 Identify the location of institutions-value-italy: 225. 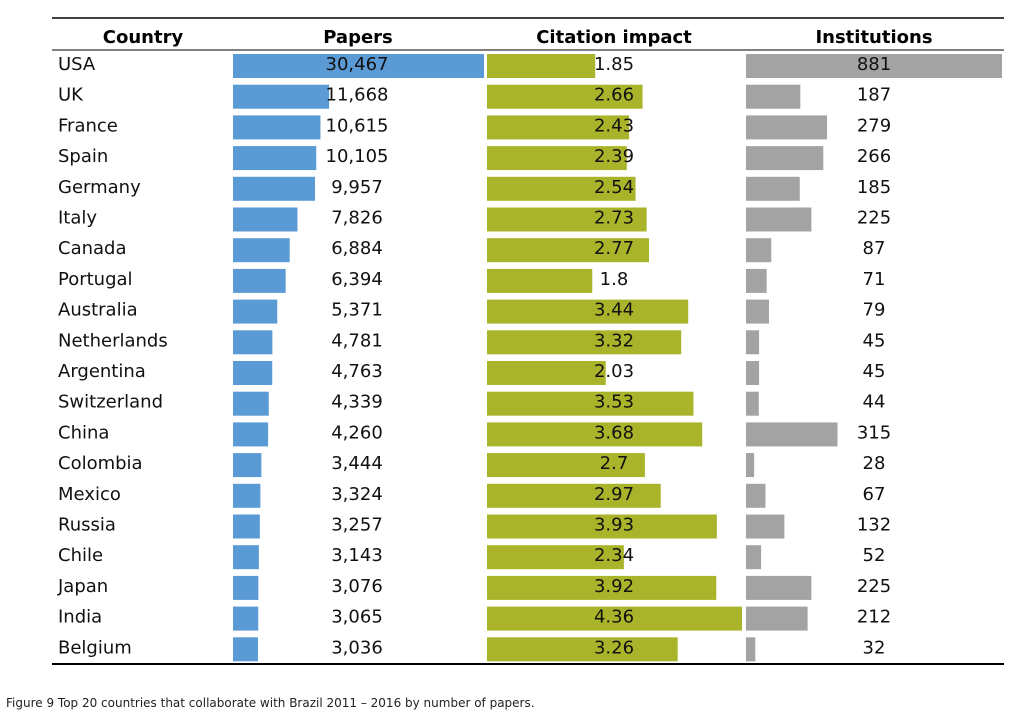
(874, 218).